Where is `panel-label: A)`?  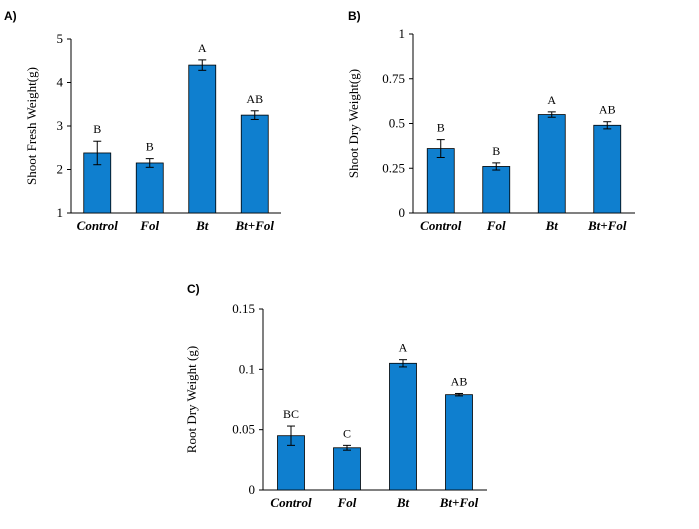
panel-label: A) is located at coordinates (10, 16).